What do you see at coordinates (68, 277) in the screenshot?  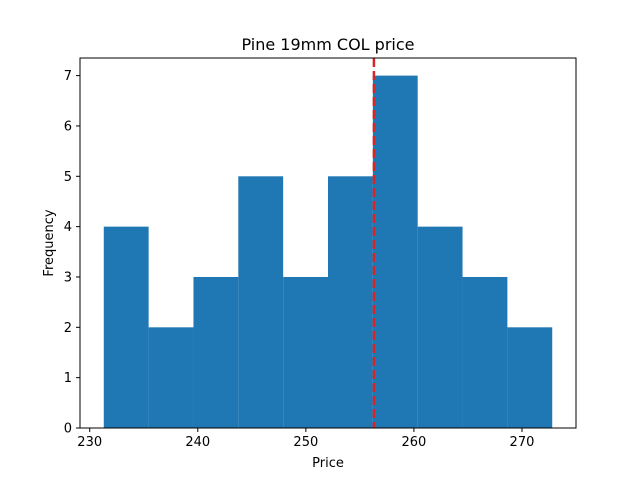 I see `y-tick-label: 3` at bounding box center [68, 277].